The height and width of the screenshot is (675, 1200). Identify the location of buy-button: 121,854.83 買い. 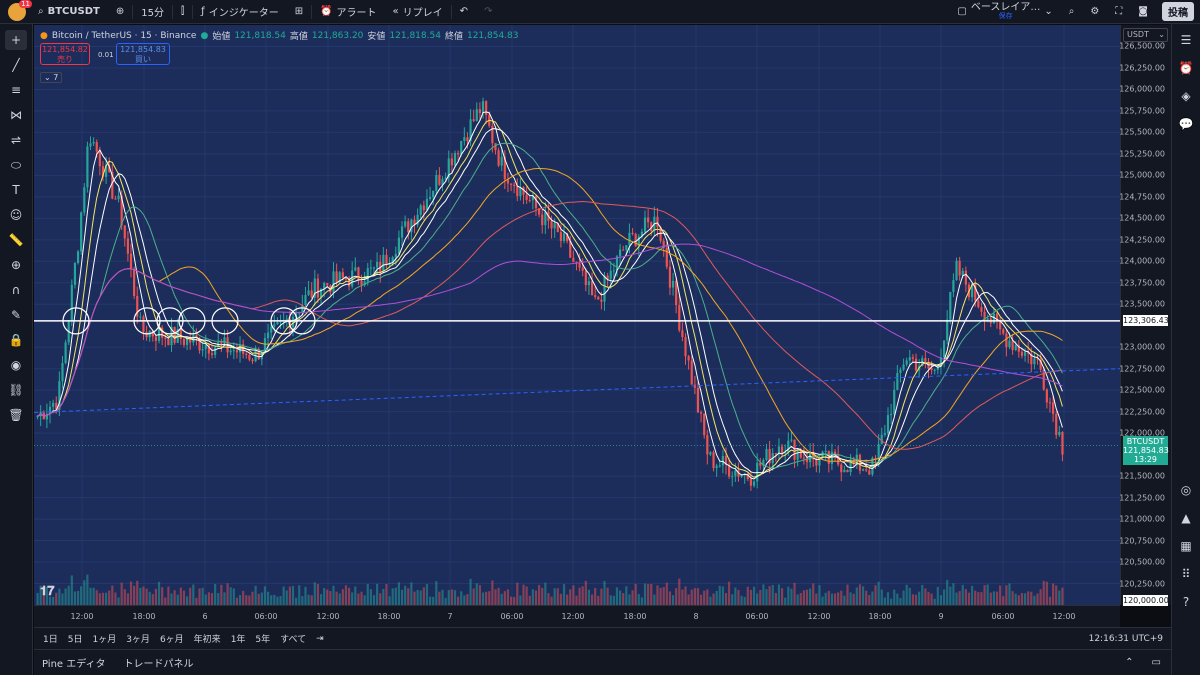
(143, 54).